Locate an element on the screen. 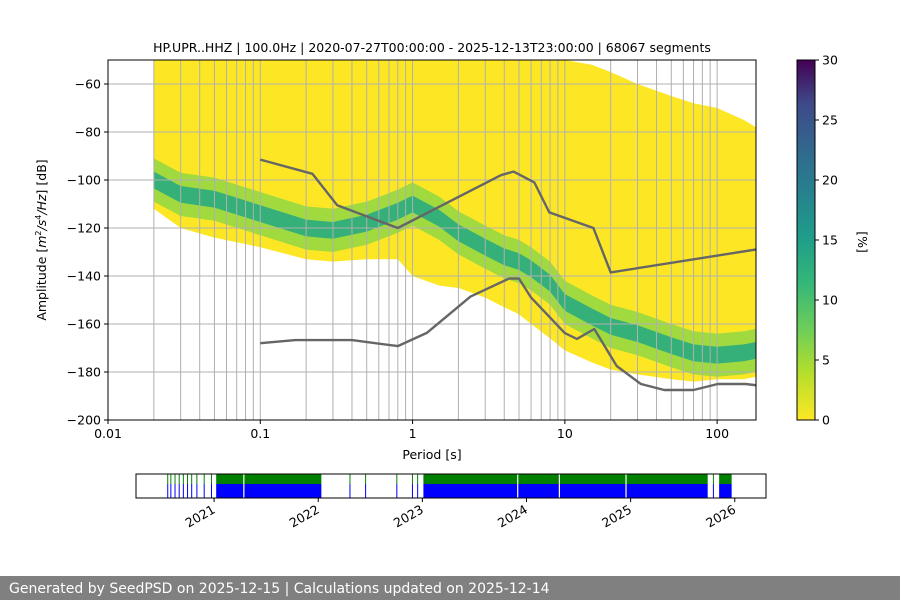  x-tick-label: 0.01 is located at coordinates (108, 433).